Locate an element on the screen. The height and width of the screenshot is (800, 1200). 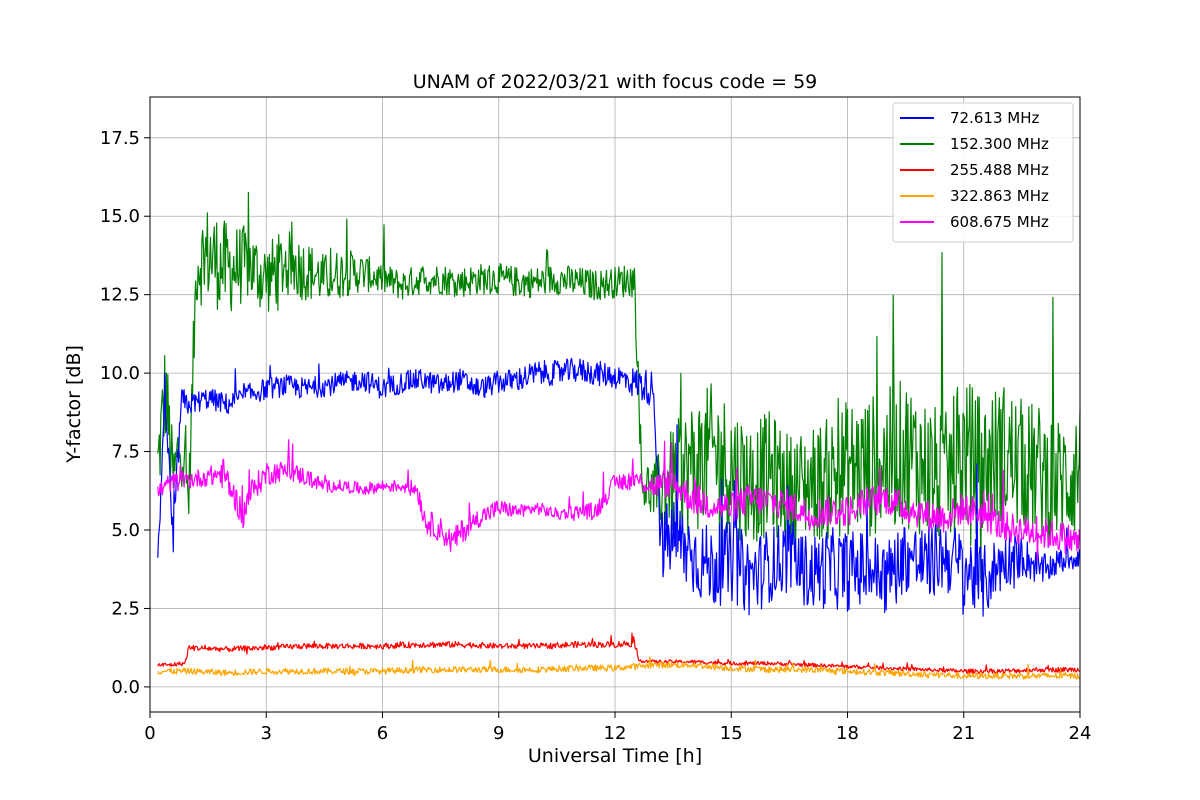
series-line-608-675-mhz is located at coordinates (619, 500).